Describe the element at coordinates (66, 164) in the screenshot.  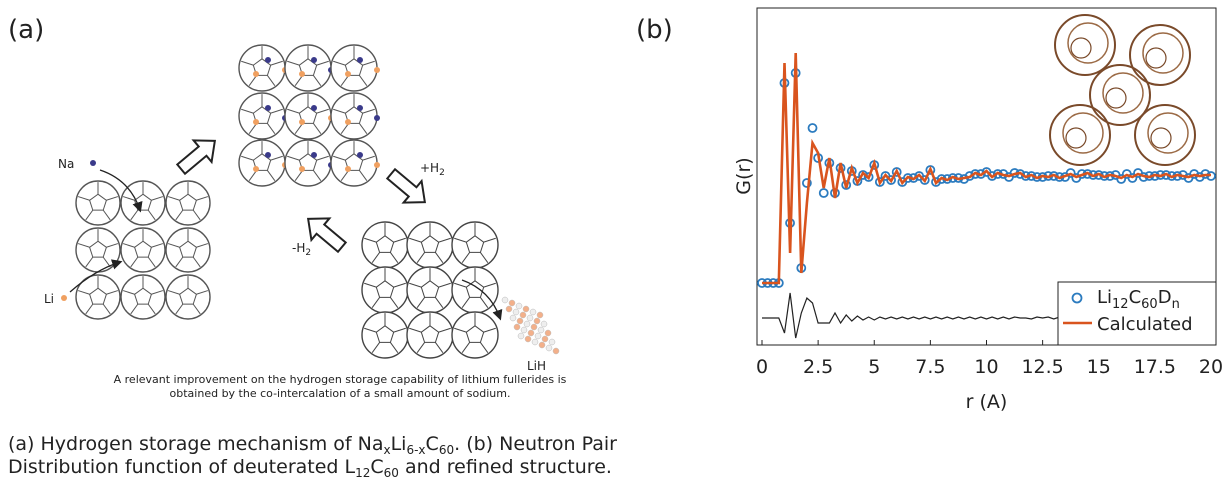
I see `na-label: Na` at that location.